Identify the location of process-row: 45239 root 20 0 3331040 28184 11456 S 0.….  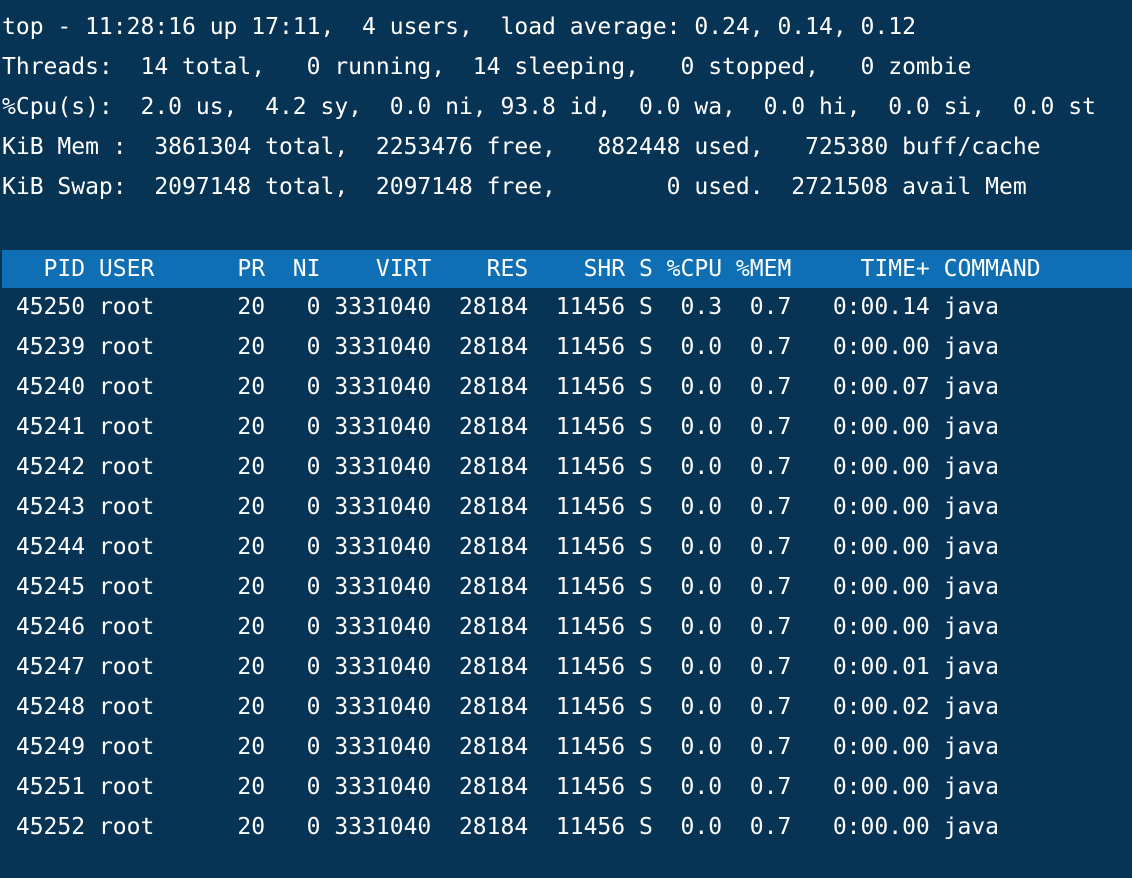
(500, 347).